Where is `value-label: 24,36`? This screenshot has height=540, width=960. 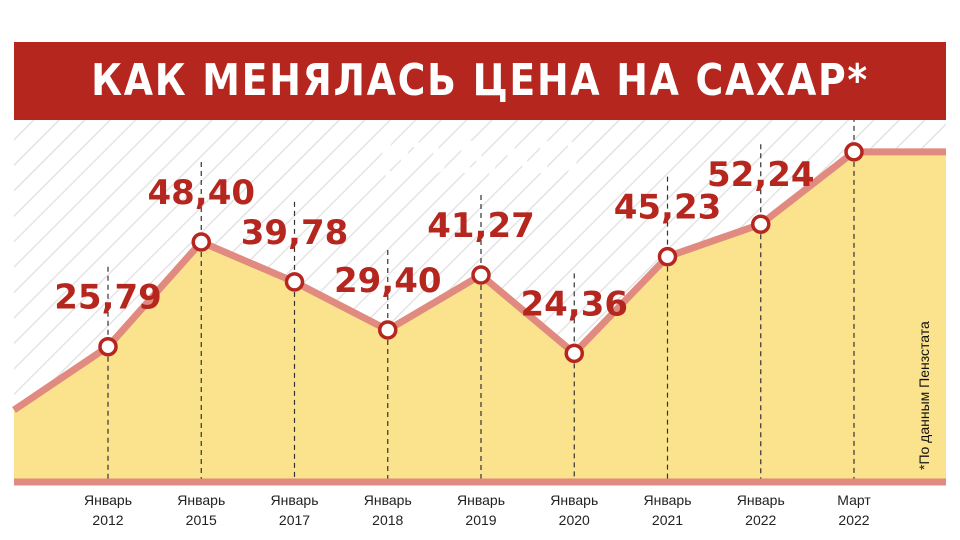
value-label: 24,36 is located at coordinates (574, 304).